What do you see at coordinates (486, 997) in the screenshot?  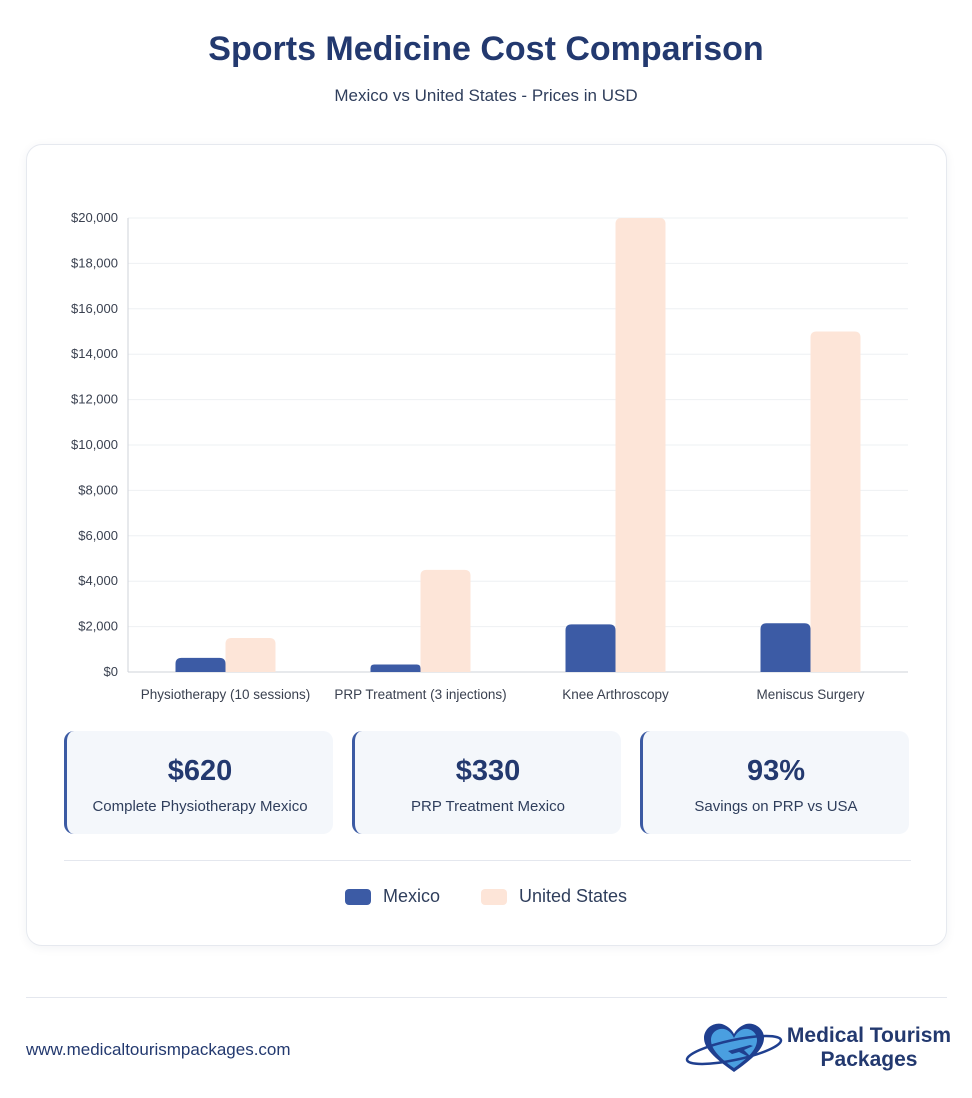 I see `footer-divider` at bounding box center [486, 997].